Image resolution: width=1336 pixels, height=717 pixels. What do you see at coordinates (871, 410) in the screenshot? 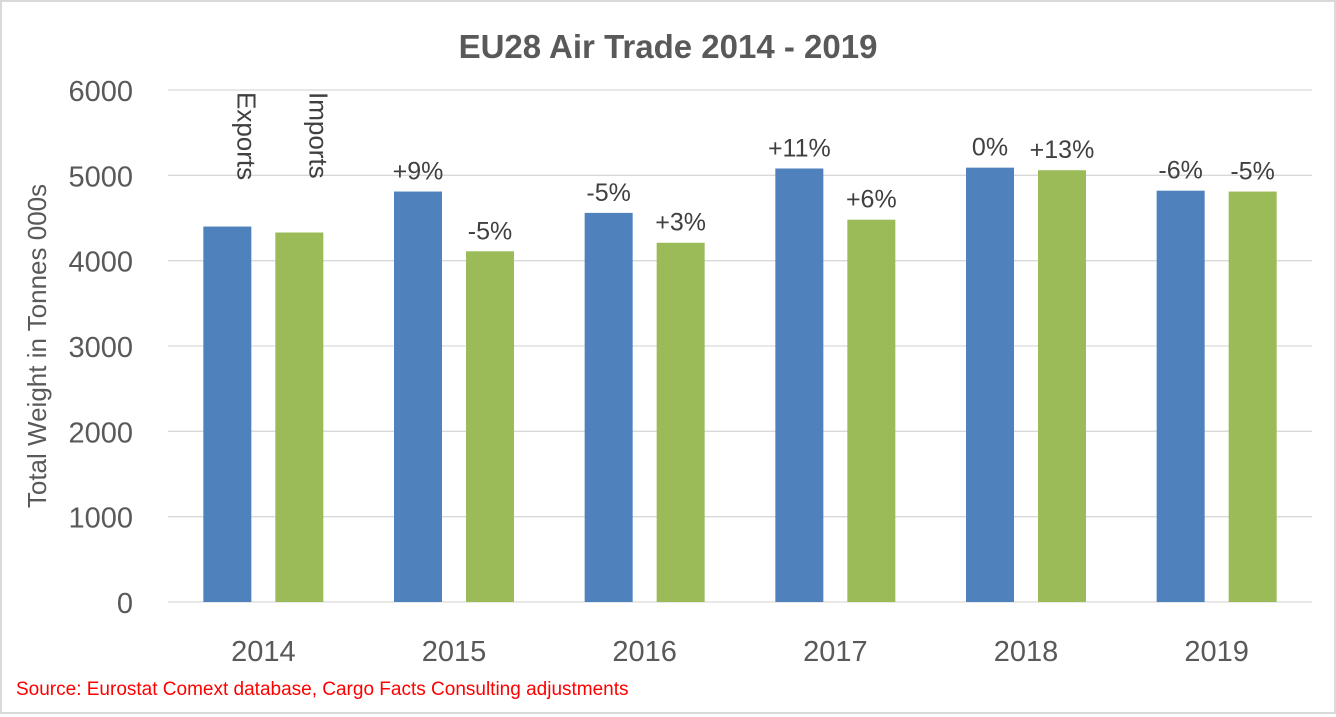
I see `imports-bar-2017` at bounding box center [871, 410].